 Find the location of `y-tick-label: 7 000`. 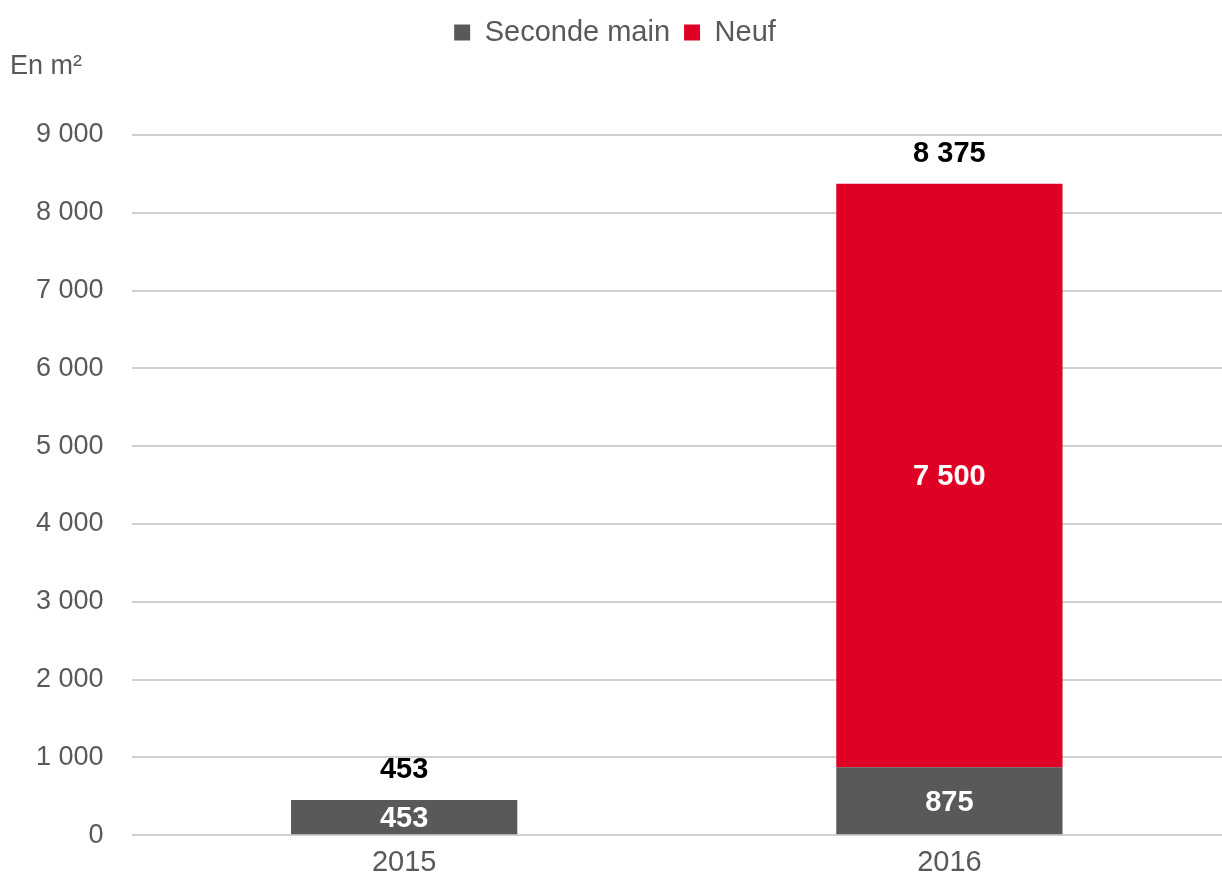

y-tick-label: 7 000 is located at coordinates (69, 289).